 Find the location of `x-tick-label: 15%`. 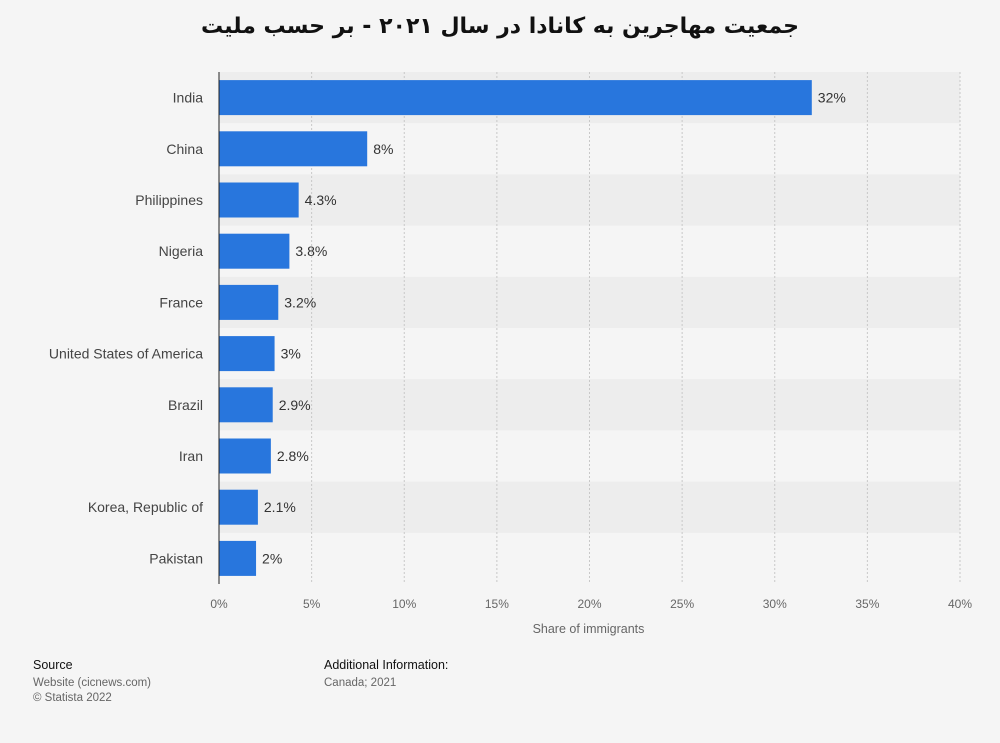

x-tick-label: 15% is located at coordinates (497, 604).